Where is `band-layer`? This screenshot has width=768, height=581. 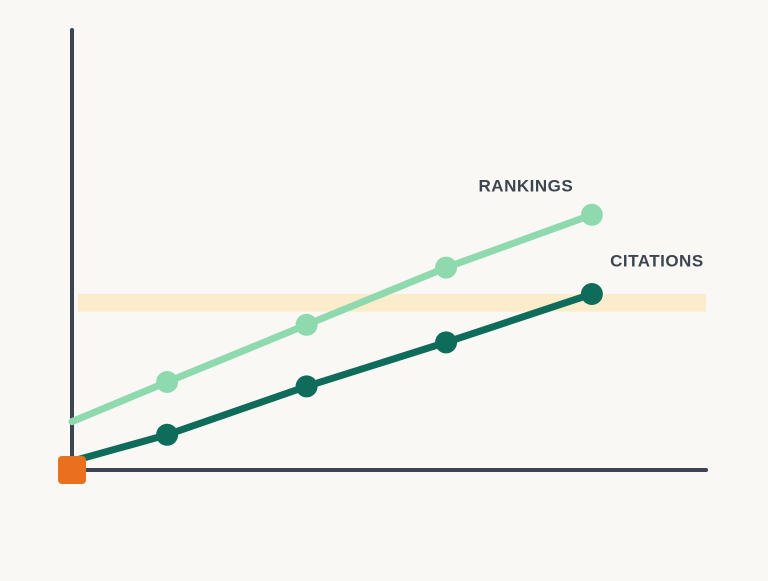
band-layer is located at coordinates (392, 303).